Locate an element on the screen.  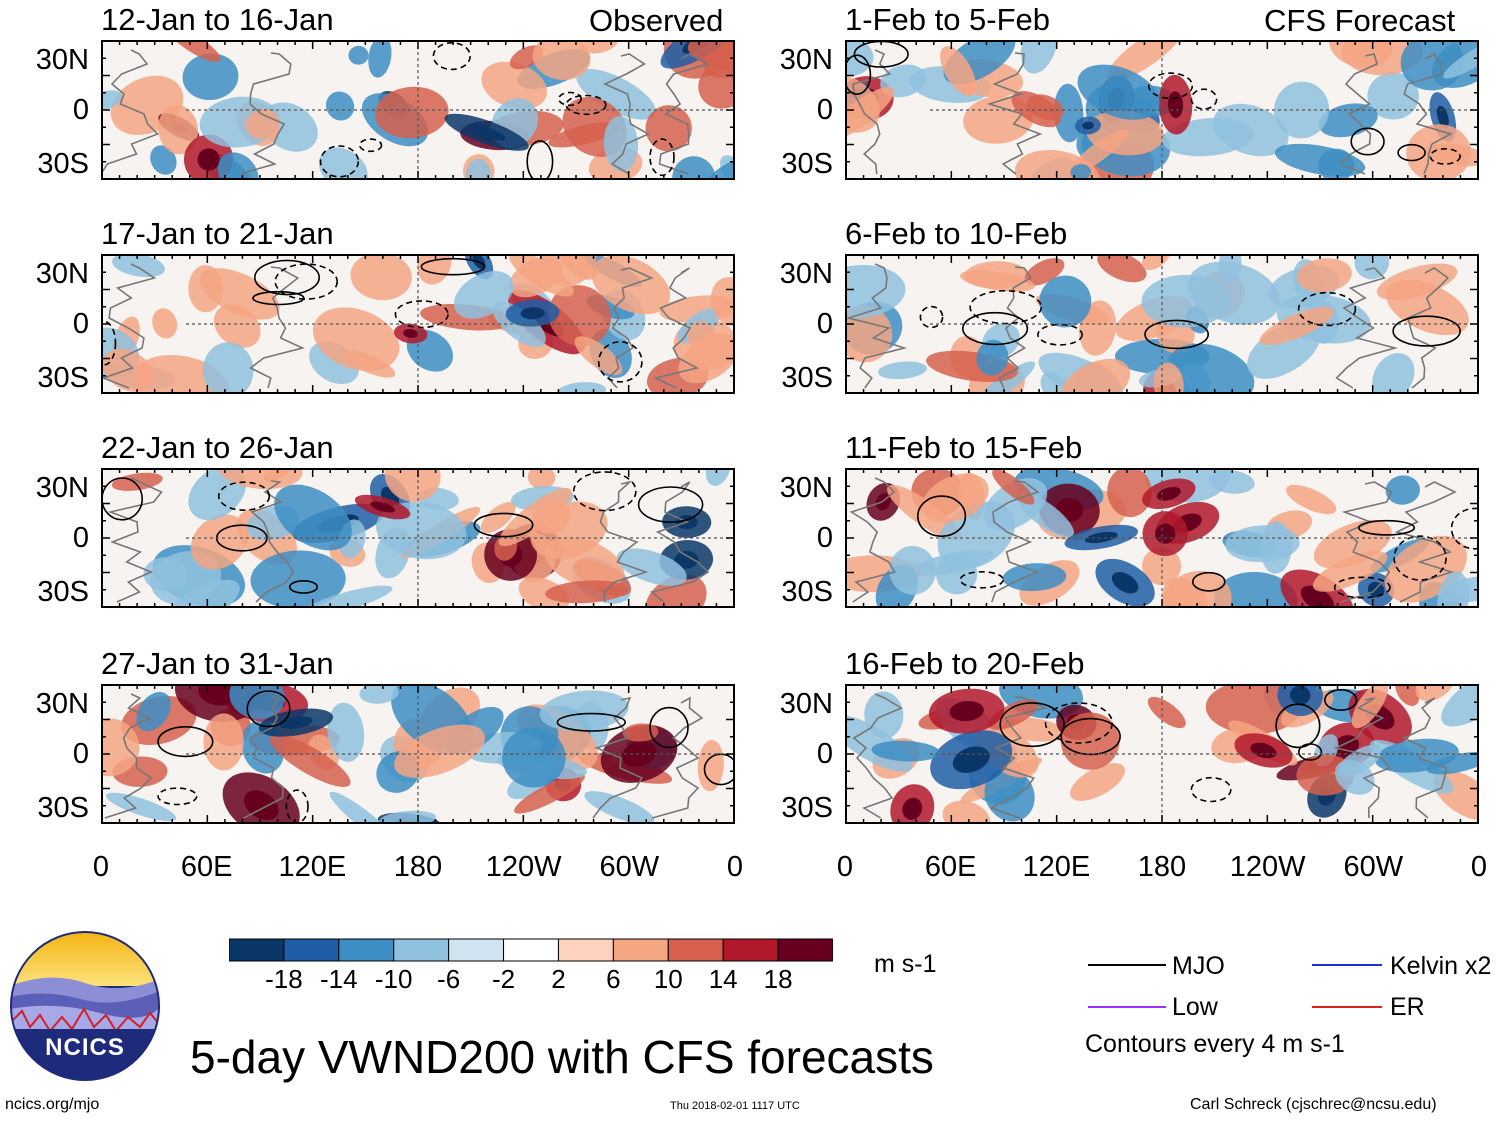
footer-url: ncics.org/mjo is located at coordinates (52, 1104).